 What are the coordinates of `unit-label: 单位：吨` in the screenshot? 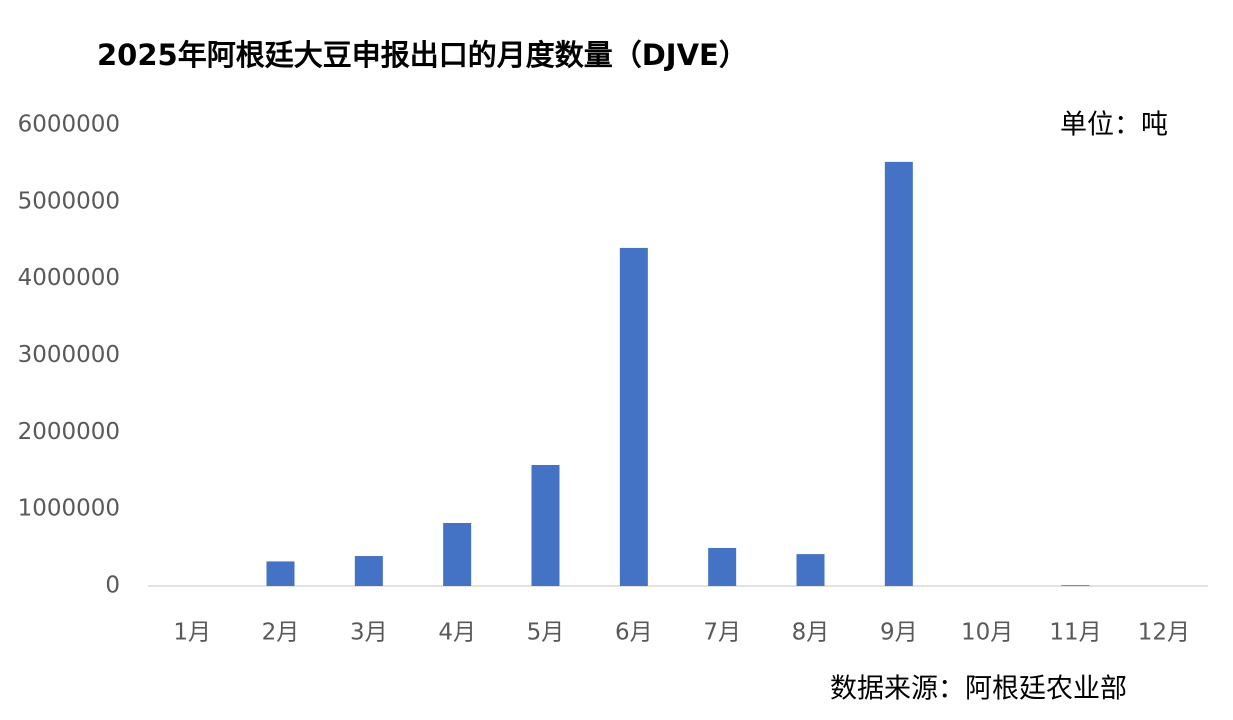 It's located at (1114, 125).